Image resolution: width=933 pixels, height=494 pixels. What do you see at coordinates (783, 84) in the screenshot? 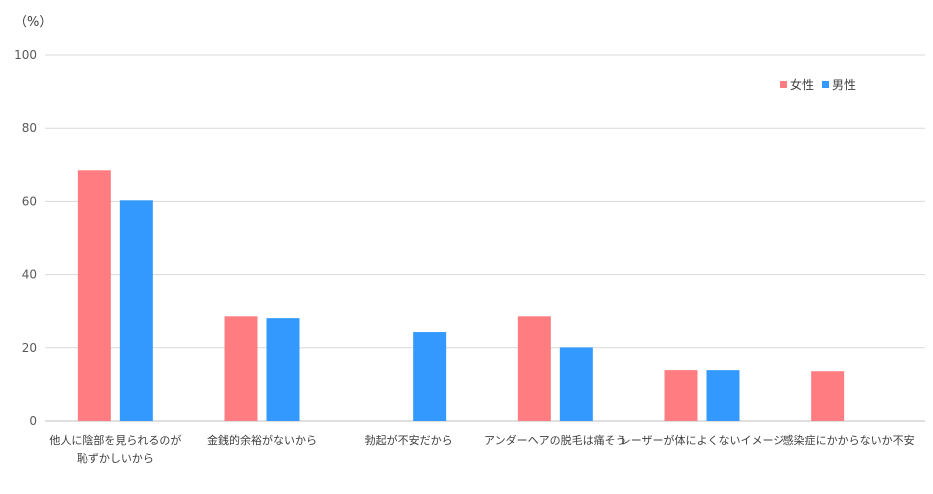
I see `legend-swatch-female` at bounding box center [783, 84].